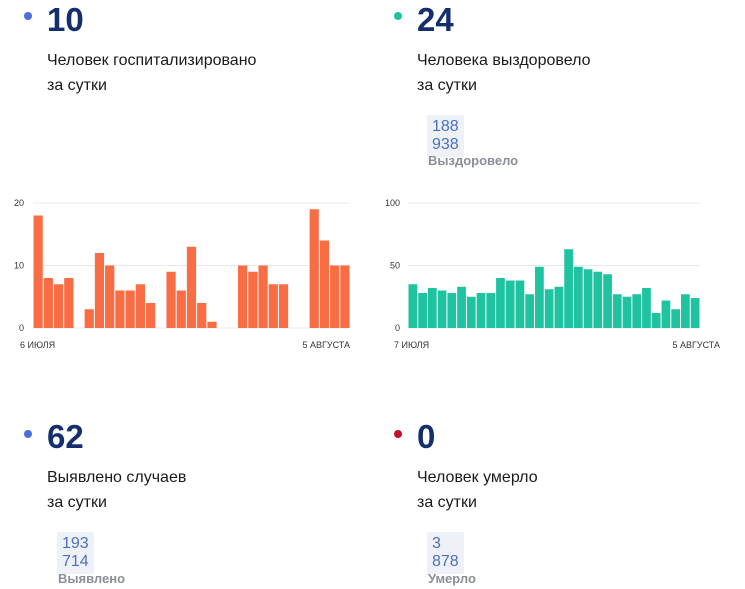 The width and height of the screenshot is (745, 589). What do you see at coordinates (447, 85) in the screenshot?
I see `recovered-line2: за сутки` at bounding box center [447, 85].